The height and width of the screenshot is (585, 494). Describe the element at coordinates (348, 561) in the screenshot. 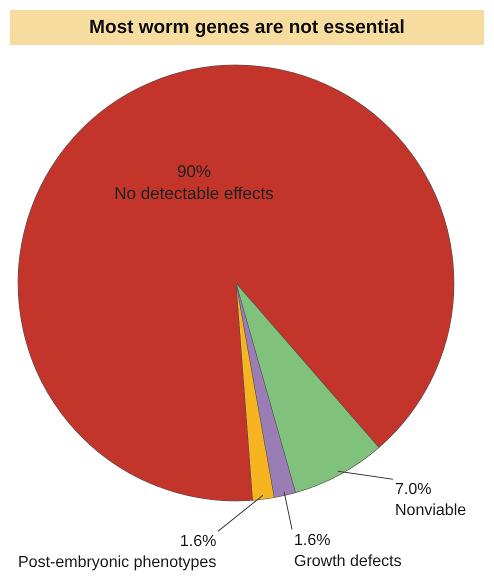

I see `slice-label: Growth defects` at that location.